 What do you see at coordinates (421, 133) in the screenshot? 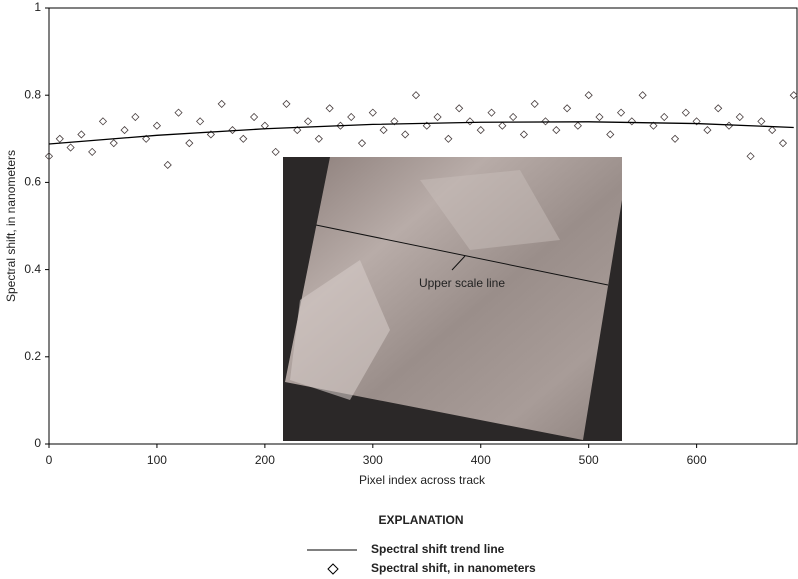
I see `trend-line` at bounding box center [421, 133].